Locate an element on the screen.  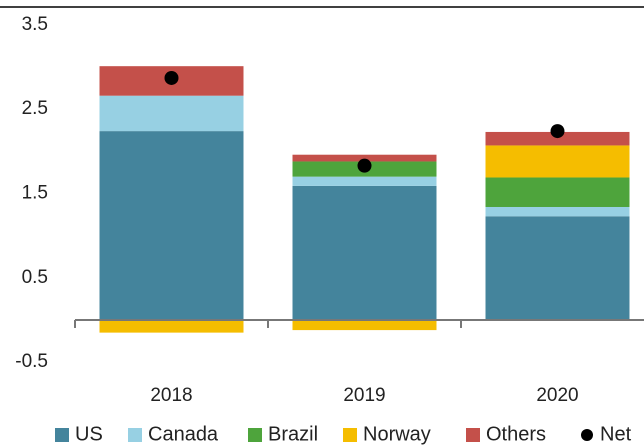
y-tick-label: -0.5 is located at coordinates (31, 361).